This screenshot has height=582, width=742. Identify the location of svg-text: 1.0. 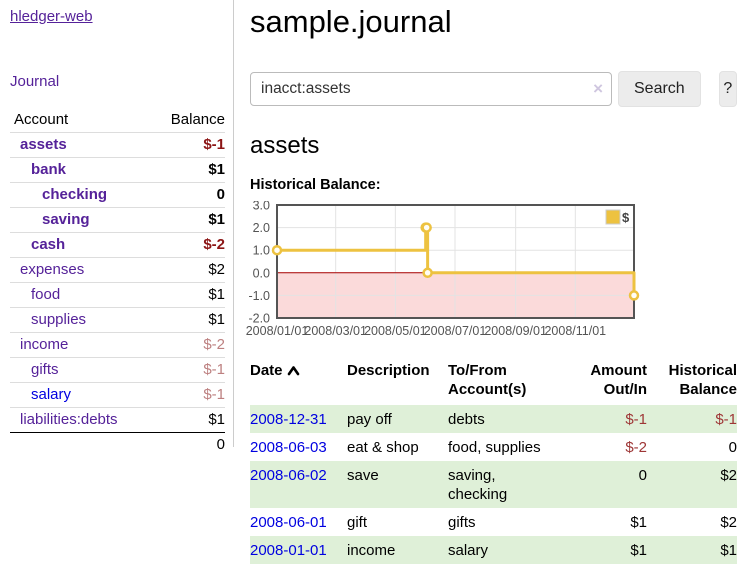
(261, 251).